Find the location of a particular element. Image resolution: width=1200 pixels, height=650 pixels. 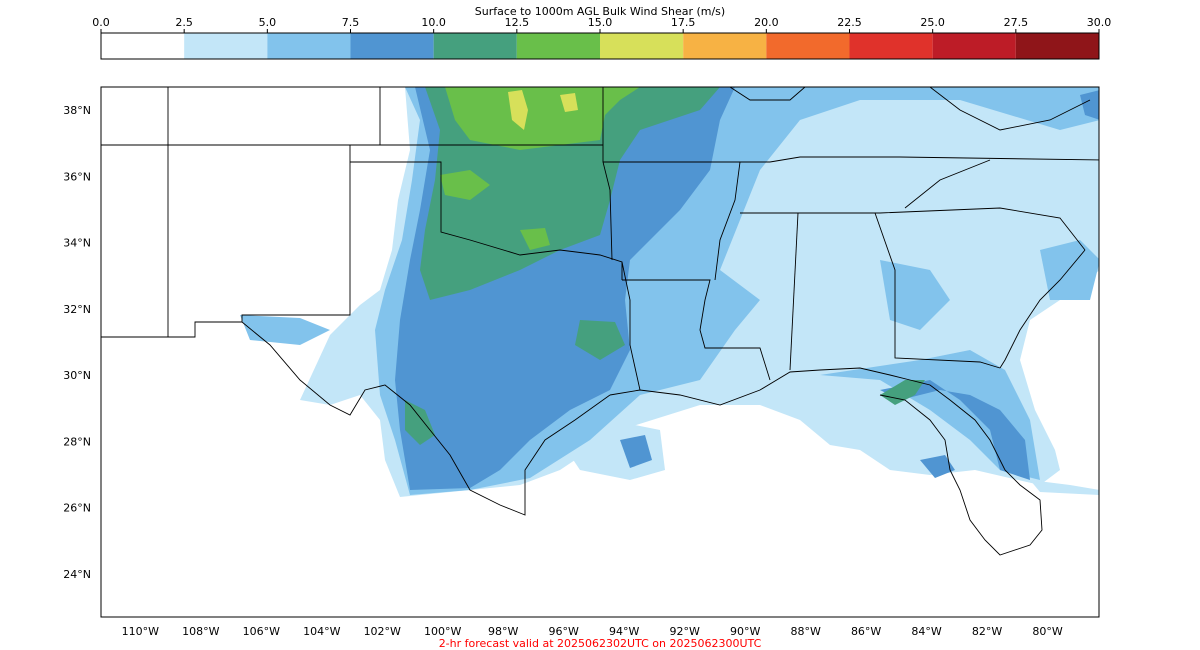

colorbar-tick-label: 15.0 is located at coordinates (600, 22).